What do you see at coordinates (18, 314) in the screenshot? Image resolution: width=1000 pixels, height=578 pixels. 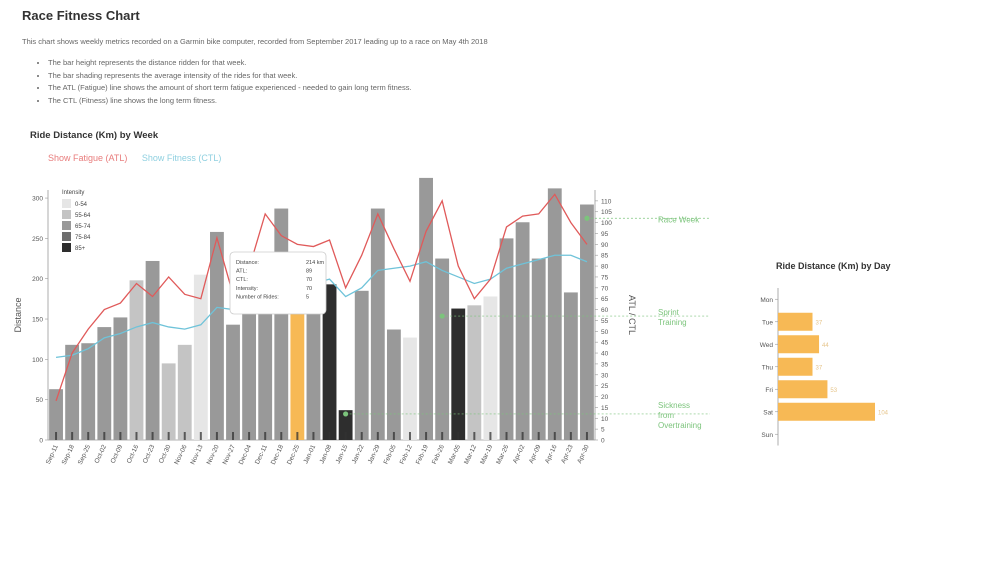 I see `y-axis-label: Distance` at bounding box center [18, 314].